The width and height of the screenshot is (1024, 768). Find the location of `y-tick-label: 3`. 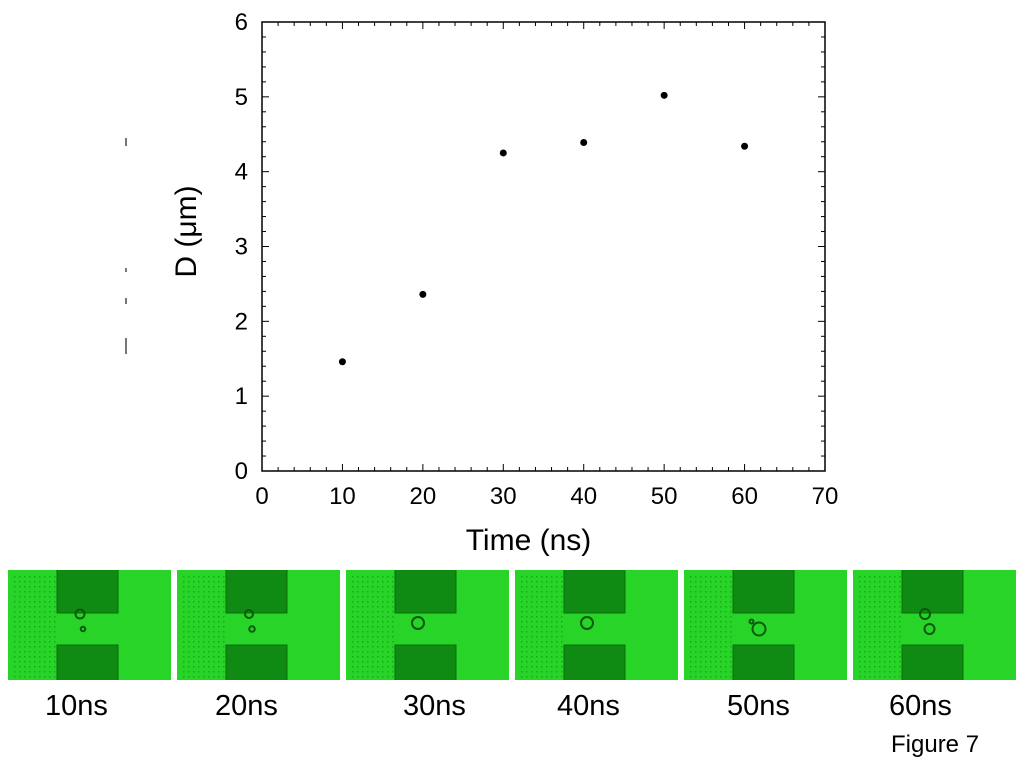

y-tick-label: 3 is located at coordinates (241, 247).